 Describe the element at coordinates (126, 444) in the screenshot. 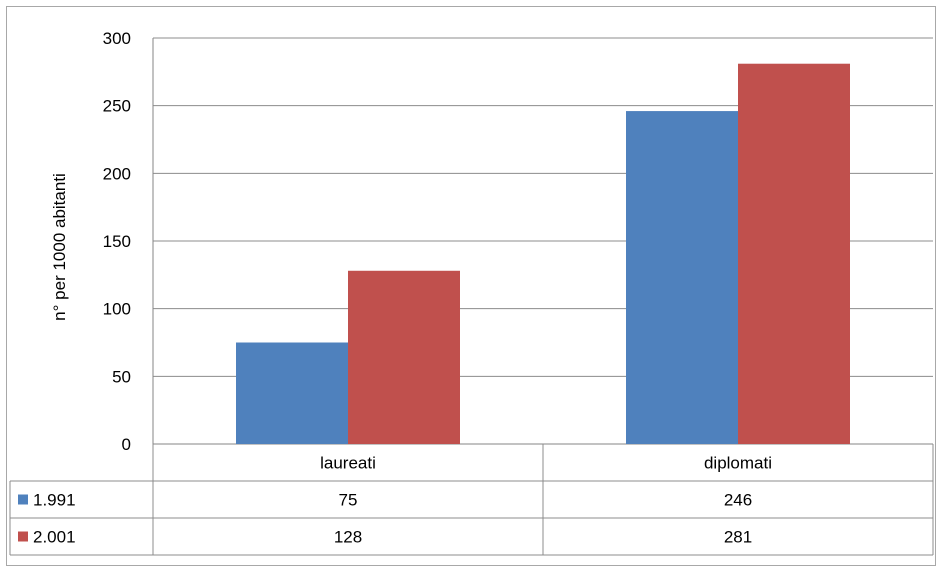

I see `y-tick-label: 0` at that location.